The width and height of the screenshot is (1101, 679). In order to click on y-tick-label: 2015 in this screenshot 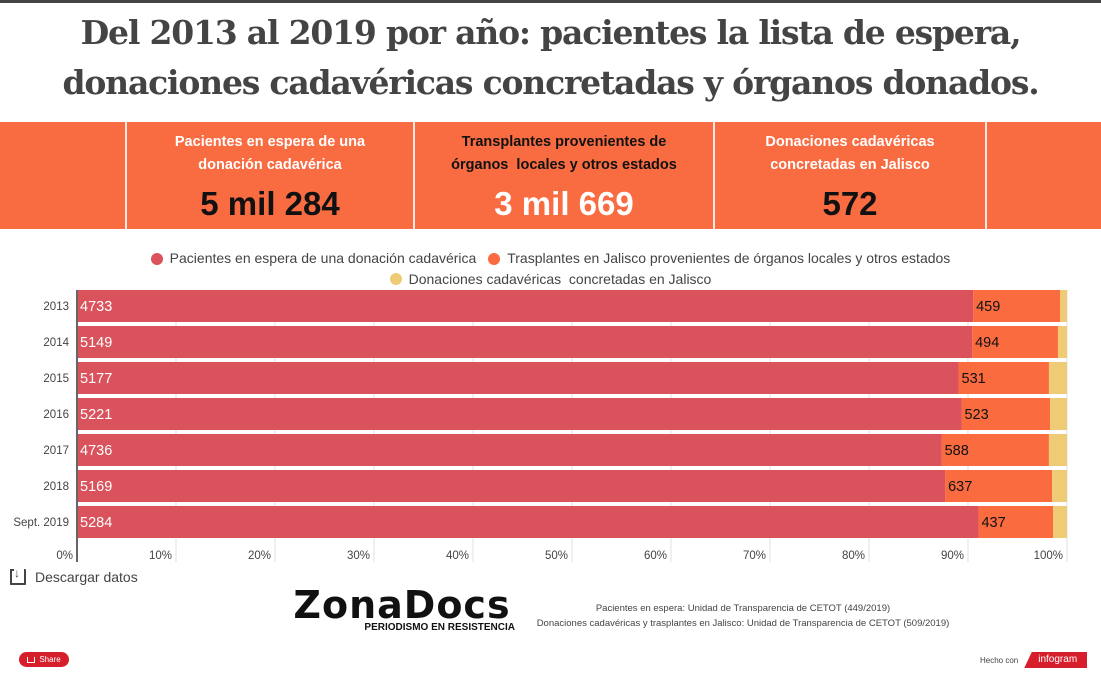, I will do `click(56, 379)`.